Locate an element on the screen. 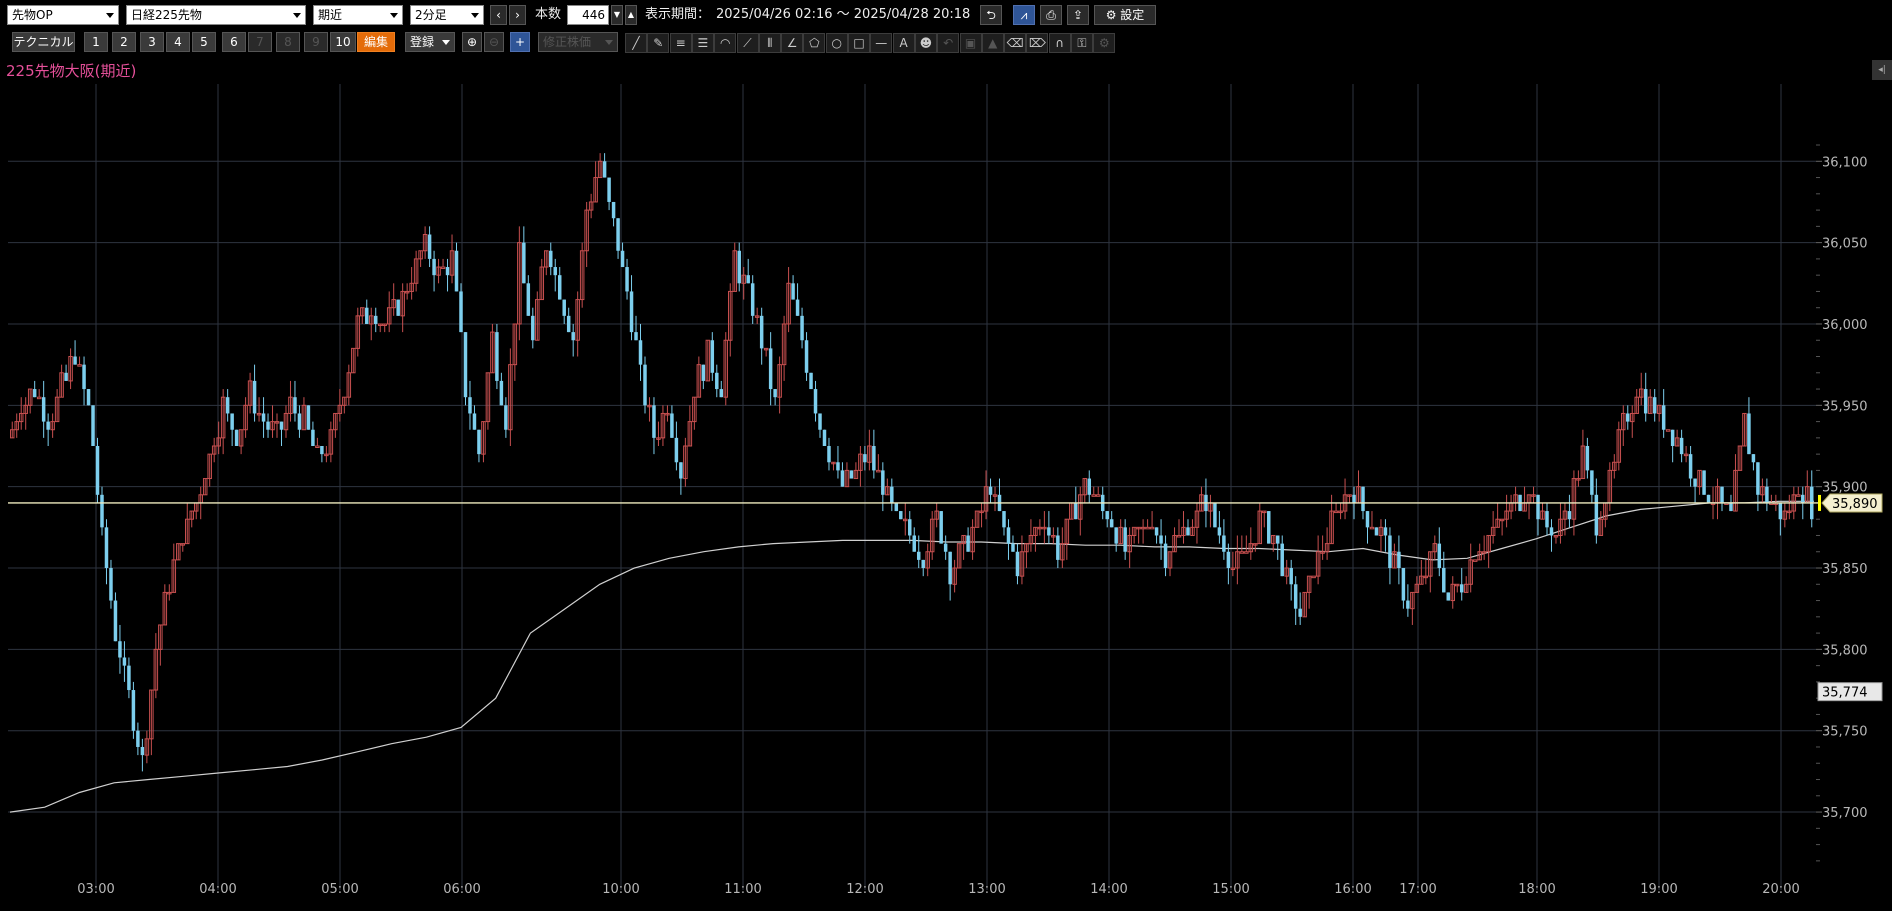  technical-slot-8-button: 8 is located at coordinates (288, 42).